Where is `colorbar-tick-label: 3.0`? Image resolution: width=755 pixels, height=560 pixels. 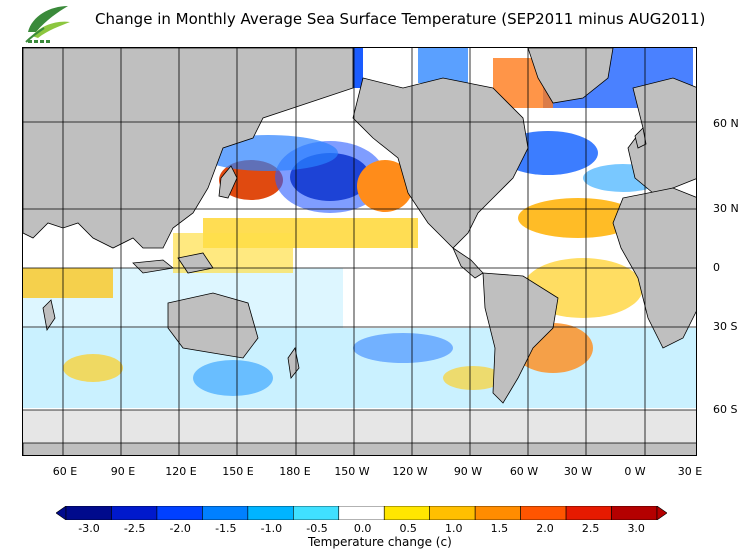
colorbar-tick-label: 3.0 is located at coordinates (636, 528).